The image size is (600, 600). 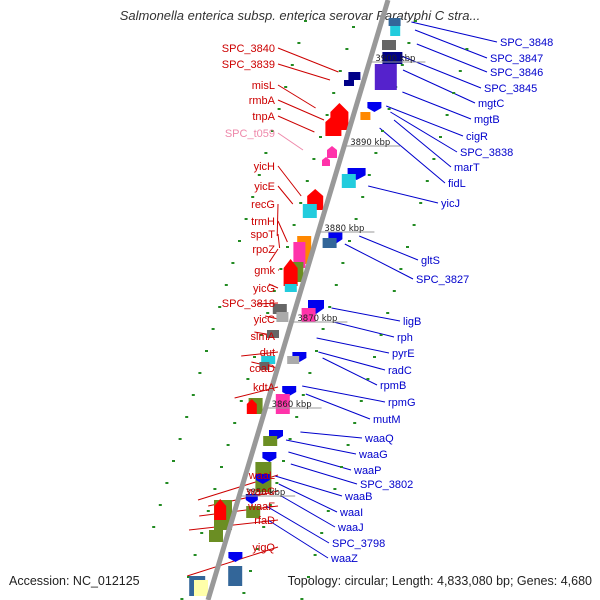 What do you see at coordinates (387, 420) in the screenshot?
I see `gene-label-mutm: mutM` at bounding box center [387, 420].